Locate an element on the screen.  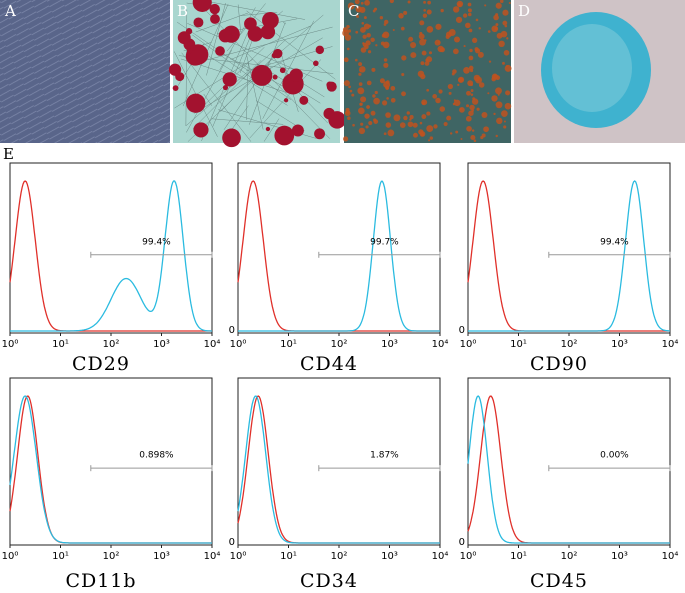
x-tick-label: 10² is located at coordinates (111, 556).